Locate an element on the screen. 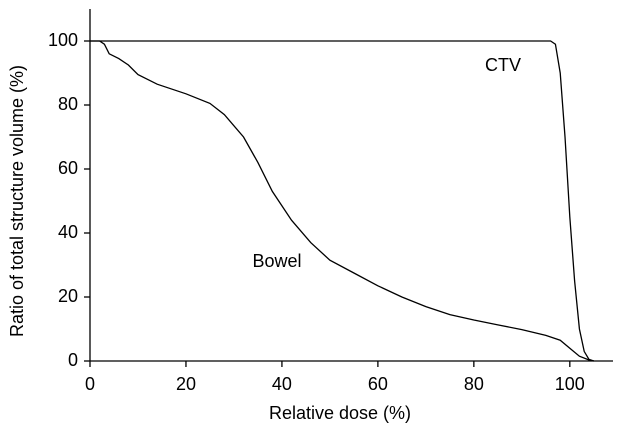 The width and height of the screenshot is (618, 432). x-tick-label: 60 is located at coordinates (378, 384).